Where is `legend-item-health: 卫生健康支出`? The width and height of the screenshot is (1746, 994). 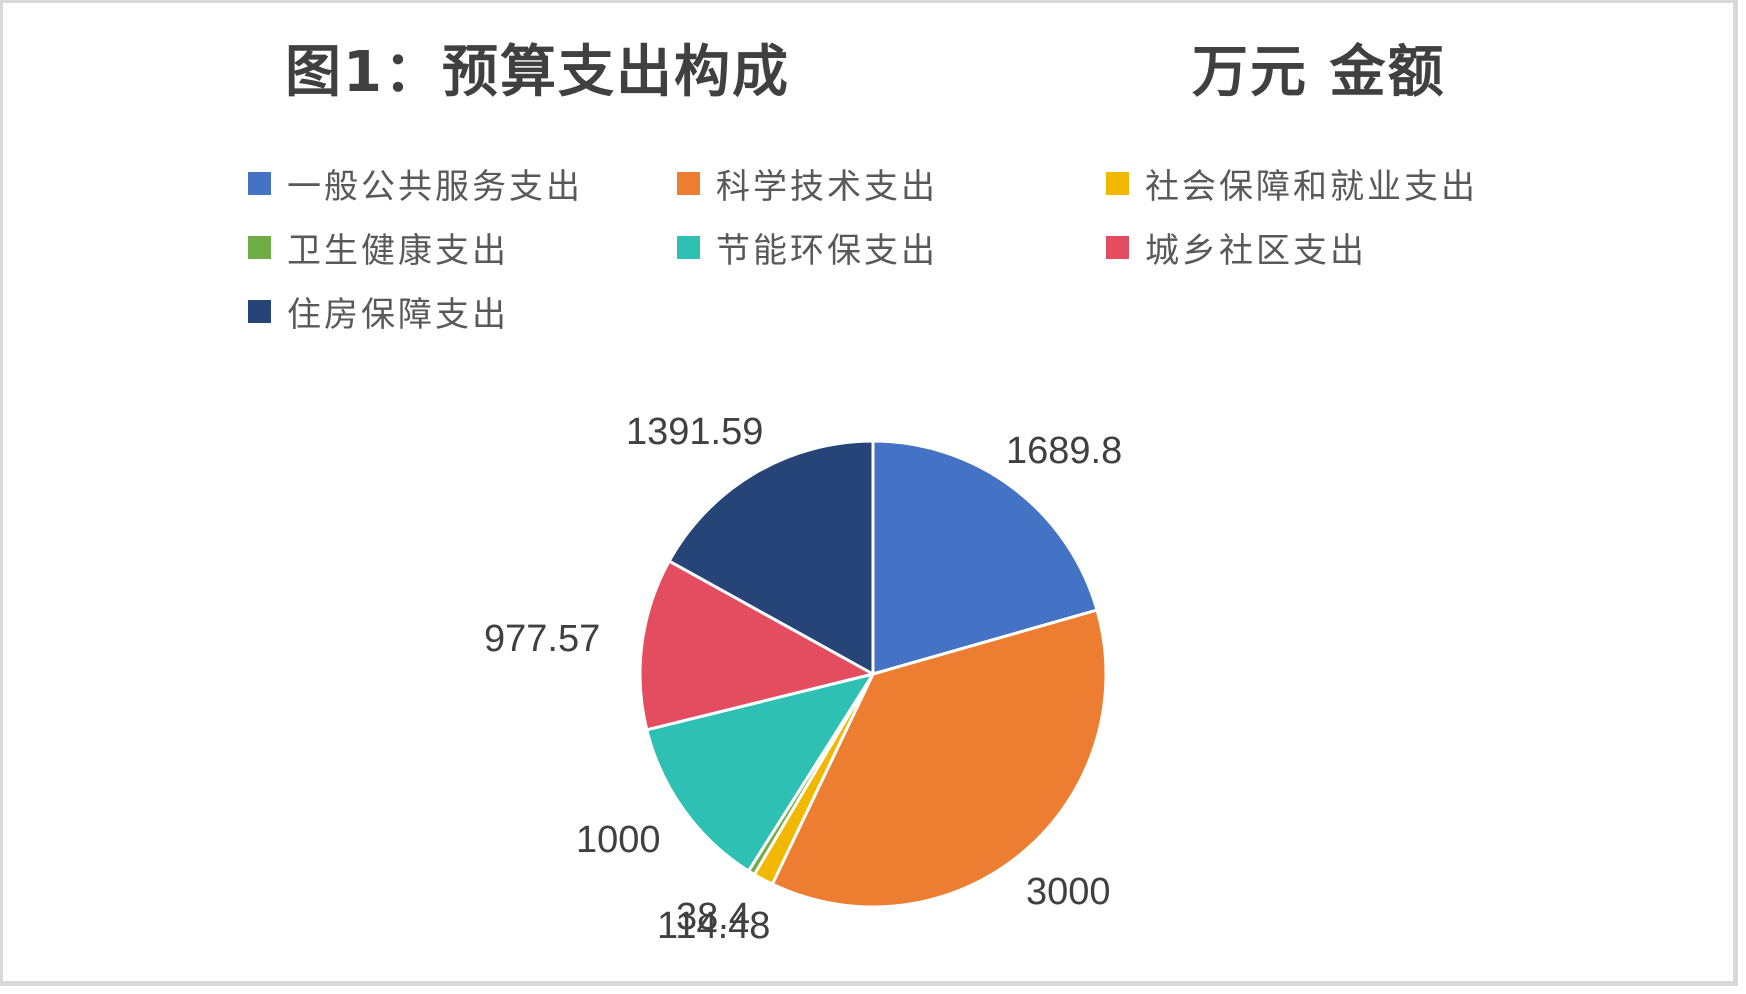 legend-item-health: 卫生健康支出 is located at coordinates (378, 249).